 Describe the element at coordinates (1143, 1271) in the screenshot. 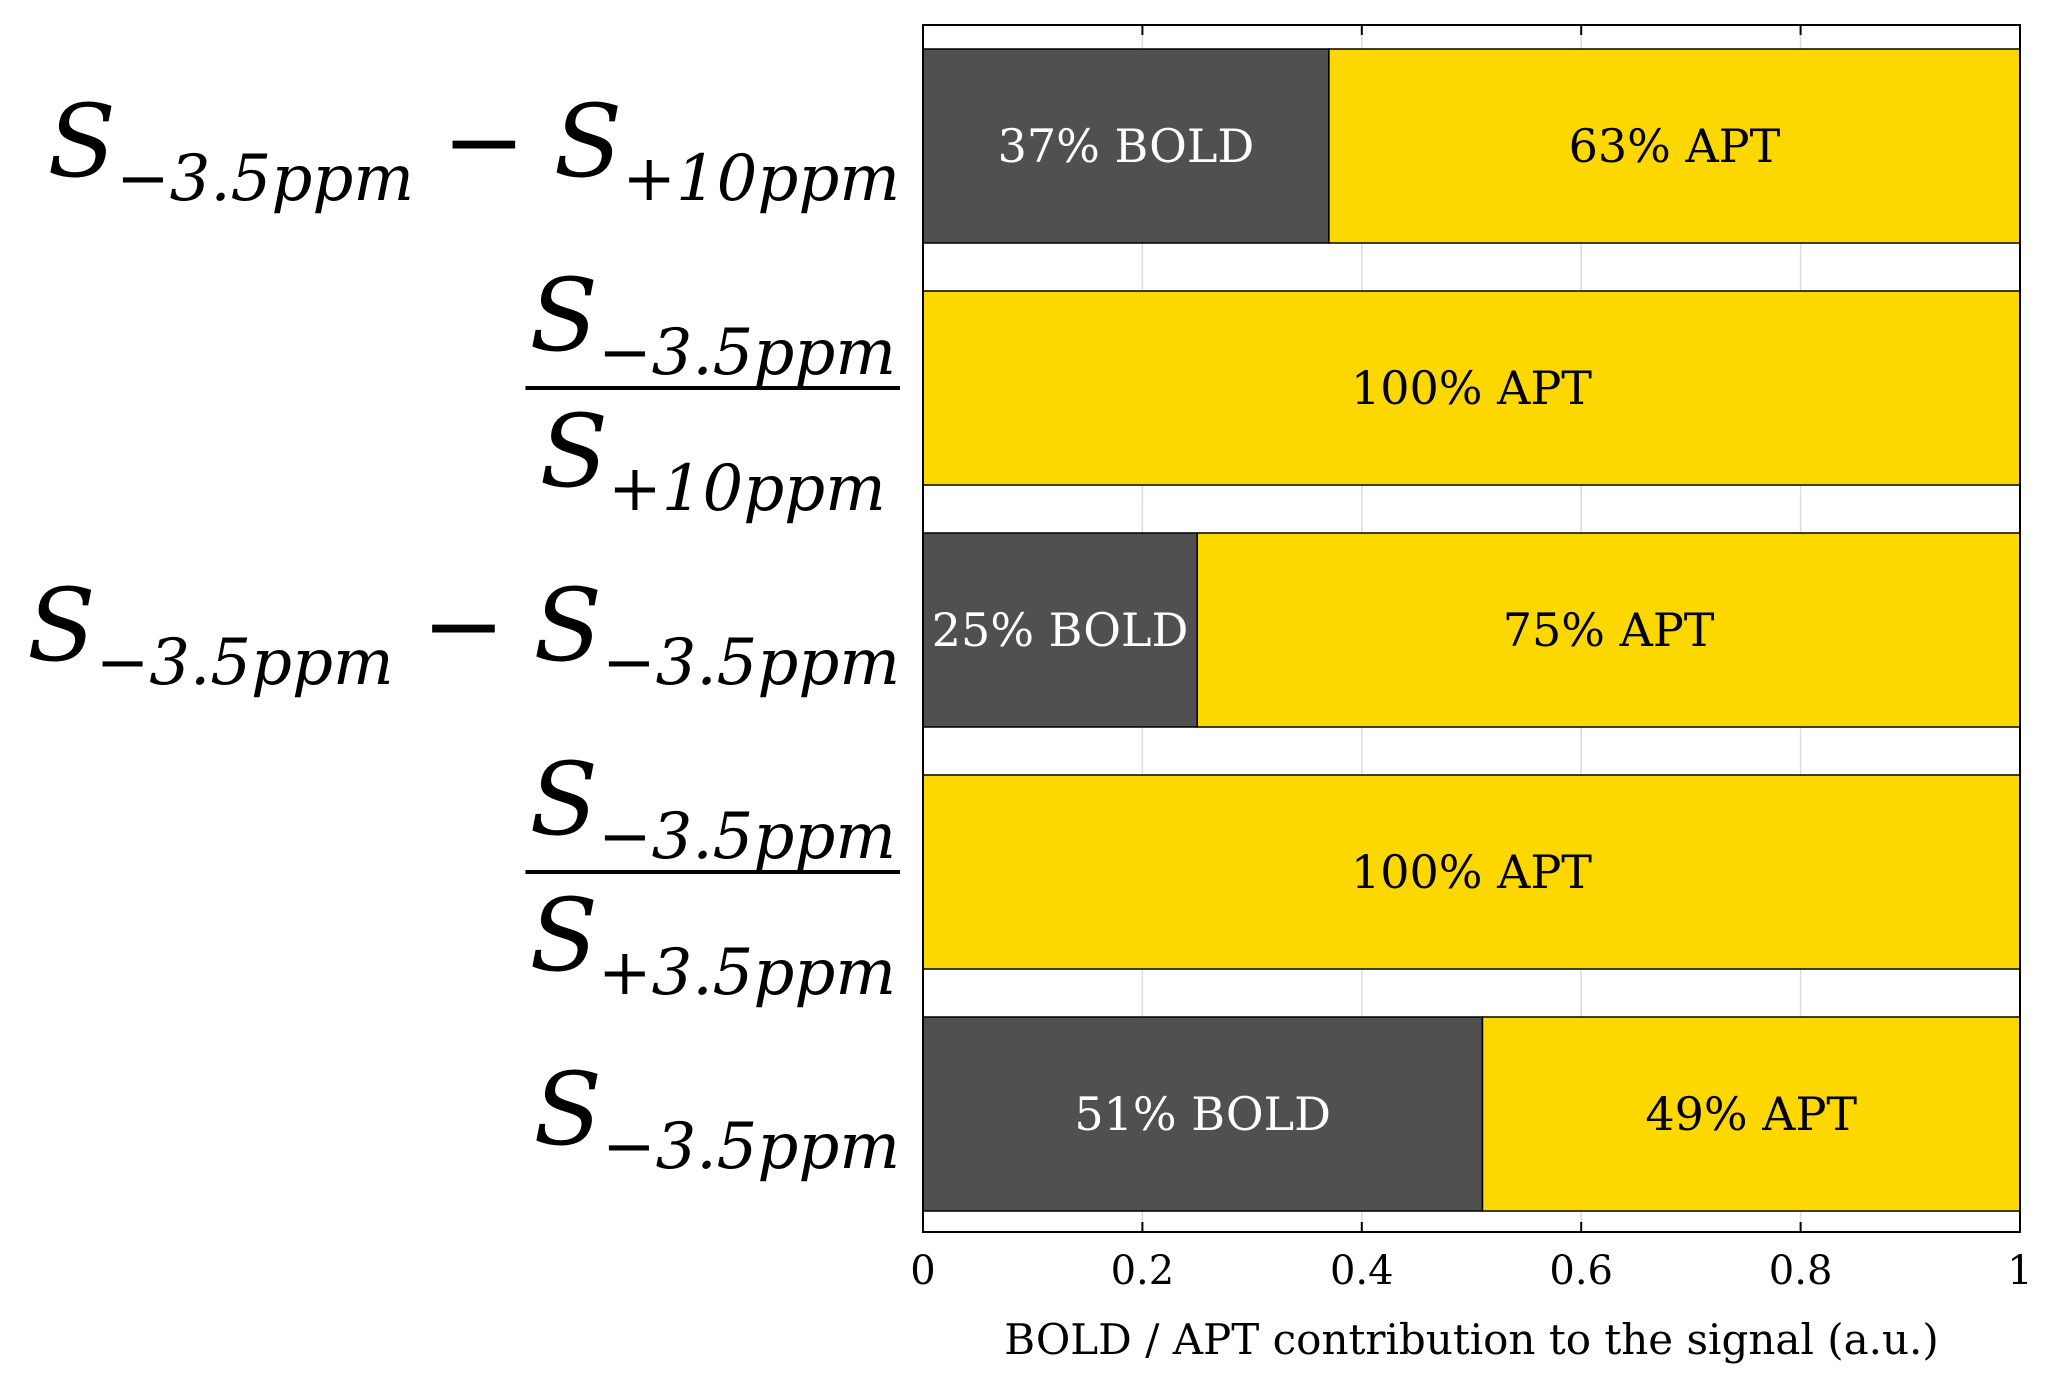

I see `x-tick-label: 0.2` at that location.